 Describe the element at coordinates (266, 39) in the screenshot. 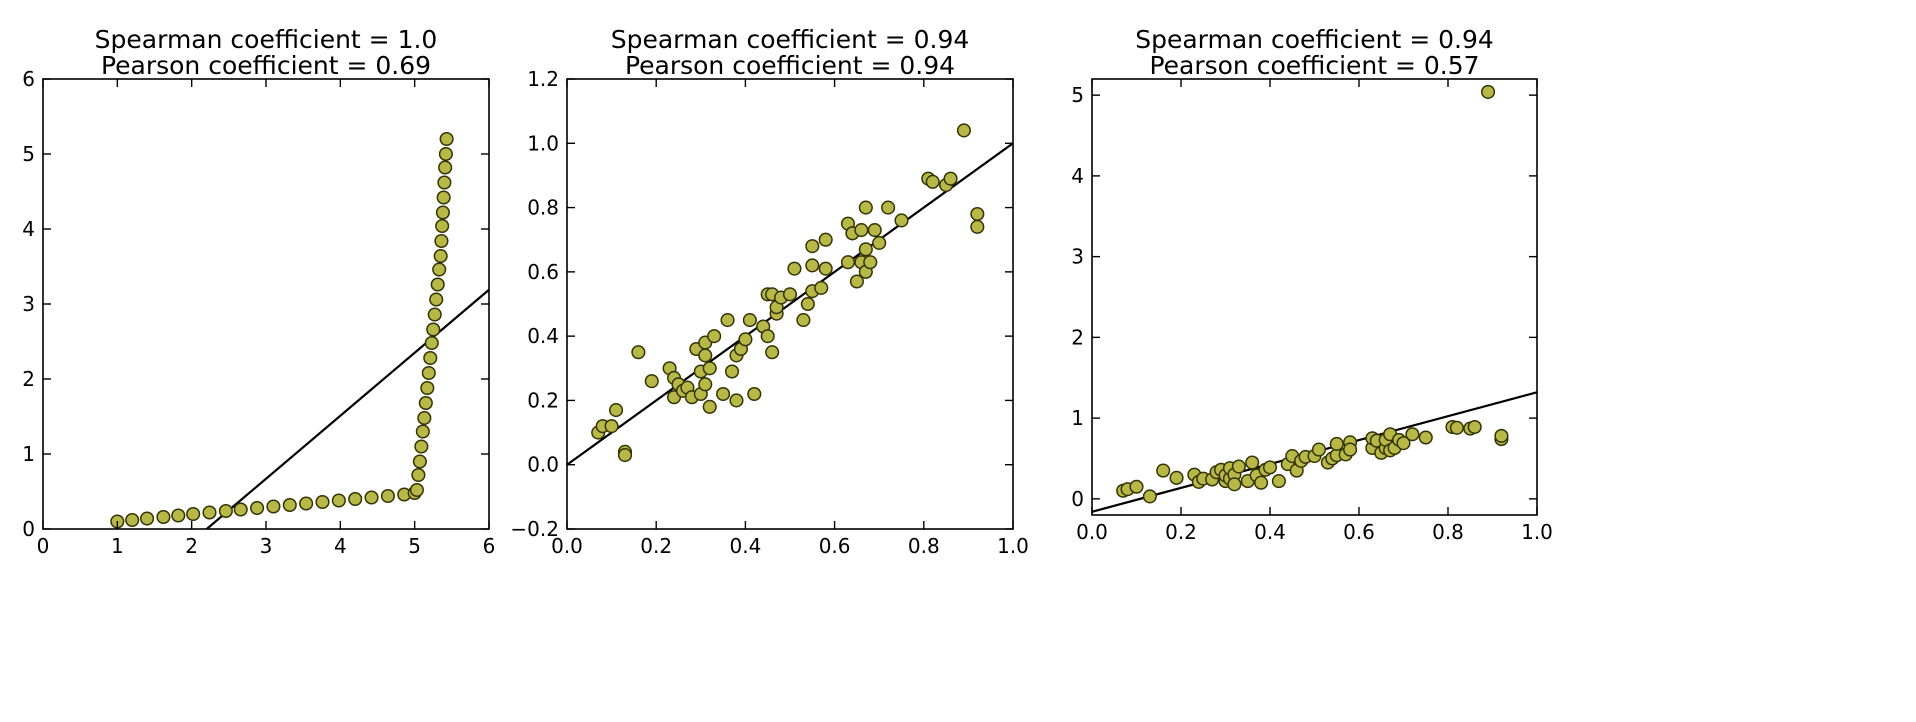

I see `chart-title: Spearman coefficient = 1.0` at that location.